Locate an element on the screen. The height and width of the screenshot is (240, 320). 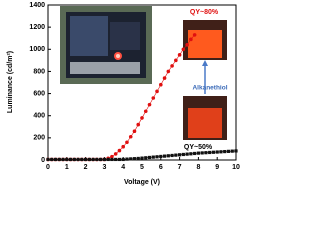
x-axis-label: Voltage (V) is located at coordinates (142, 182).